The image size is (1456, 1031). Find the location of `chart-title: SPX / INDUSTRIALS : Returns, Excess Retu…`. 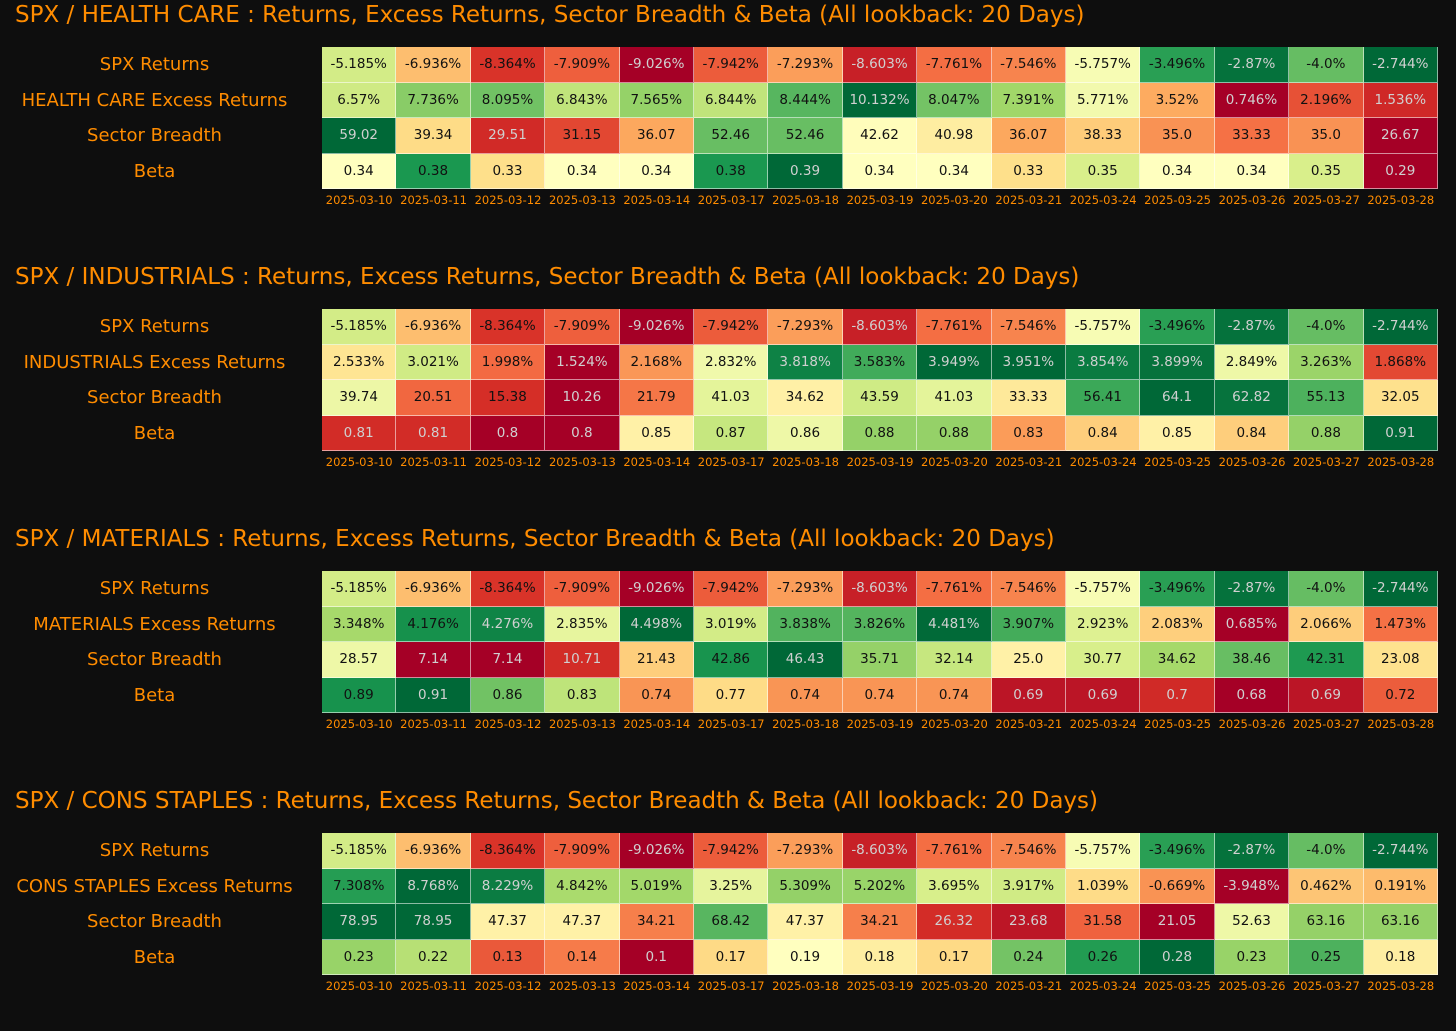

chart-title: SPX / INDUSTRIALS : Returns, Excess Retu… is located at coordinates (547, 277).